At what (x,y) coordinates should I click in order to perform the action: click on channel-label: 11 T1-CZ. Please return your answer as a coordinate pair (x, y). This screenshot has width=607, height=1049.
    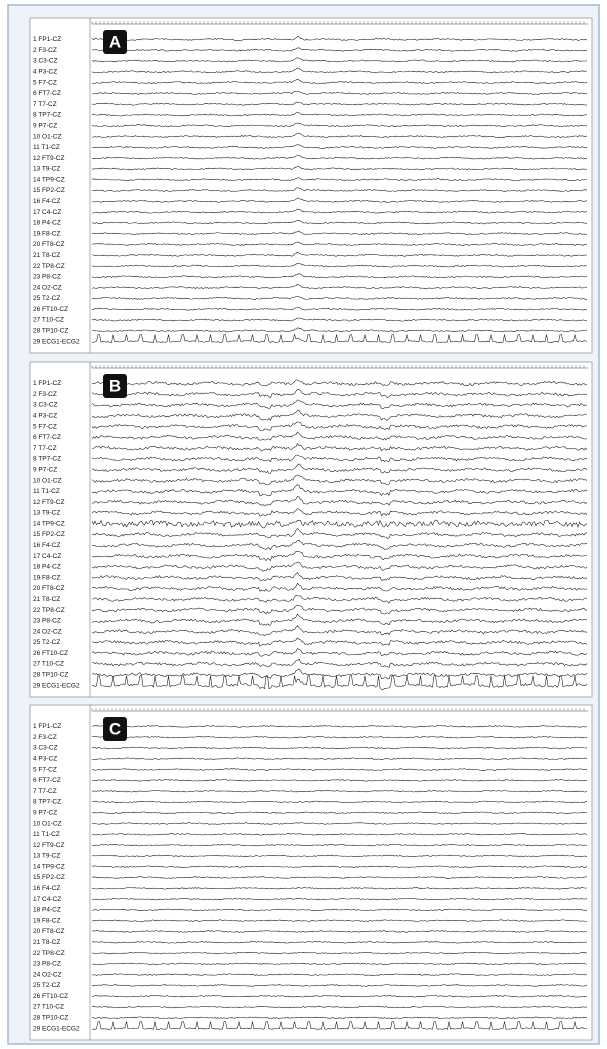
    Looking at the image, I should click on (46, 491).